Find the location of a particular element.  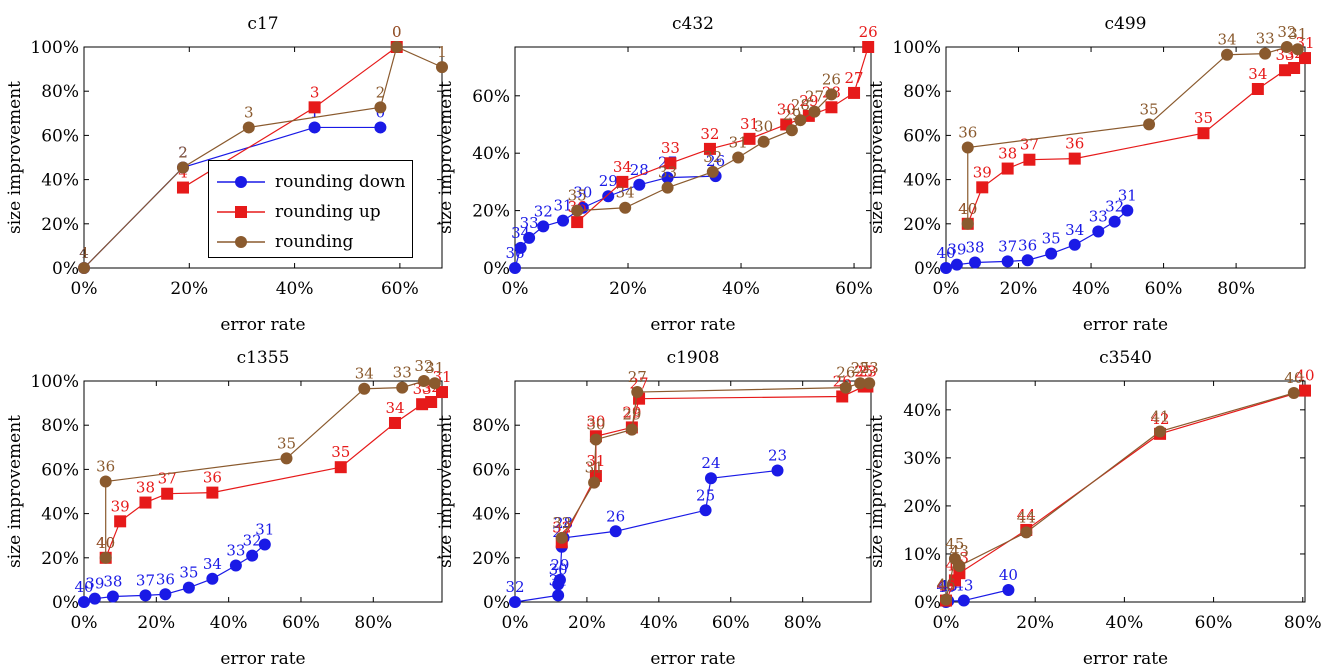

x-tick-label: 80% is located at coordinates (803, 623).